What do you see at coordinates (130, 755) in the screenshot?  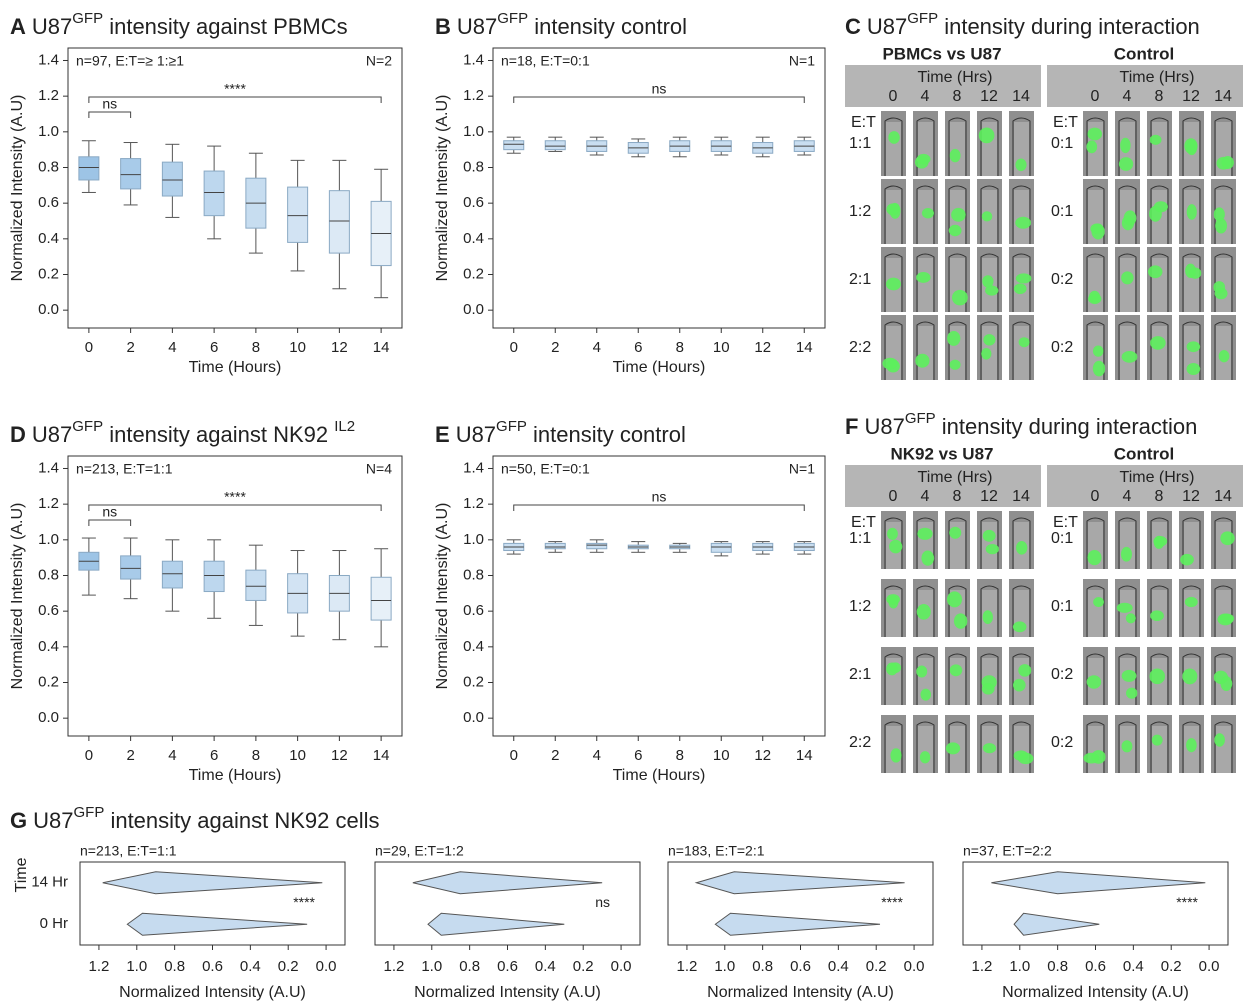 I see `x-tick-label: 2` at bounding box center [130, 755].